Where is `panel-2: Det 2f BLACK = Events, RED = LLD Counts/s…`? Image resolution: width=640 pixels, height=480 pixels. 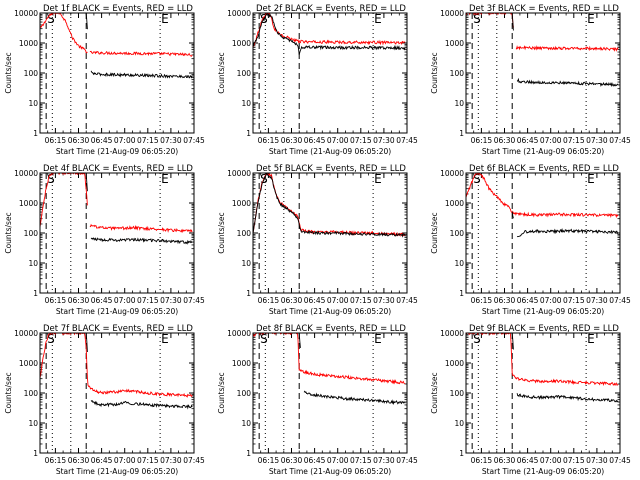 panel-2: Det 2f BLACK = Events, RED = LLD Counts/s… is located at coordinates (317, 80).